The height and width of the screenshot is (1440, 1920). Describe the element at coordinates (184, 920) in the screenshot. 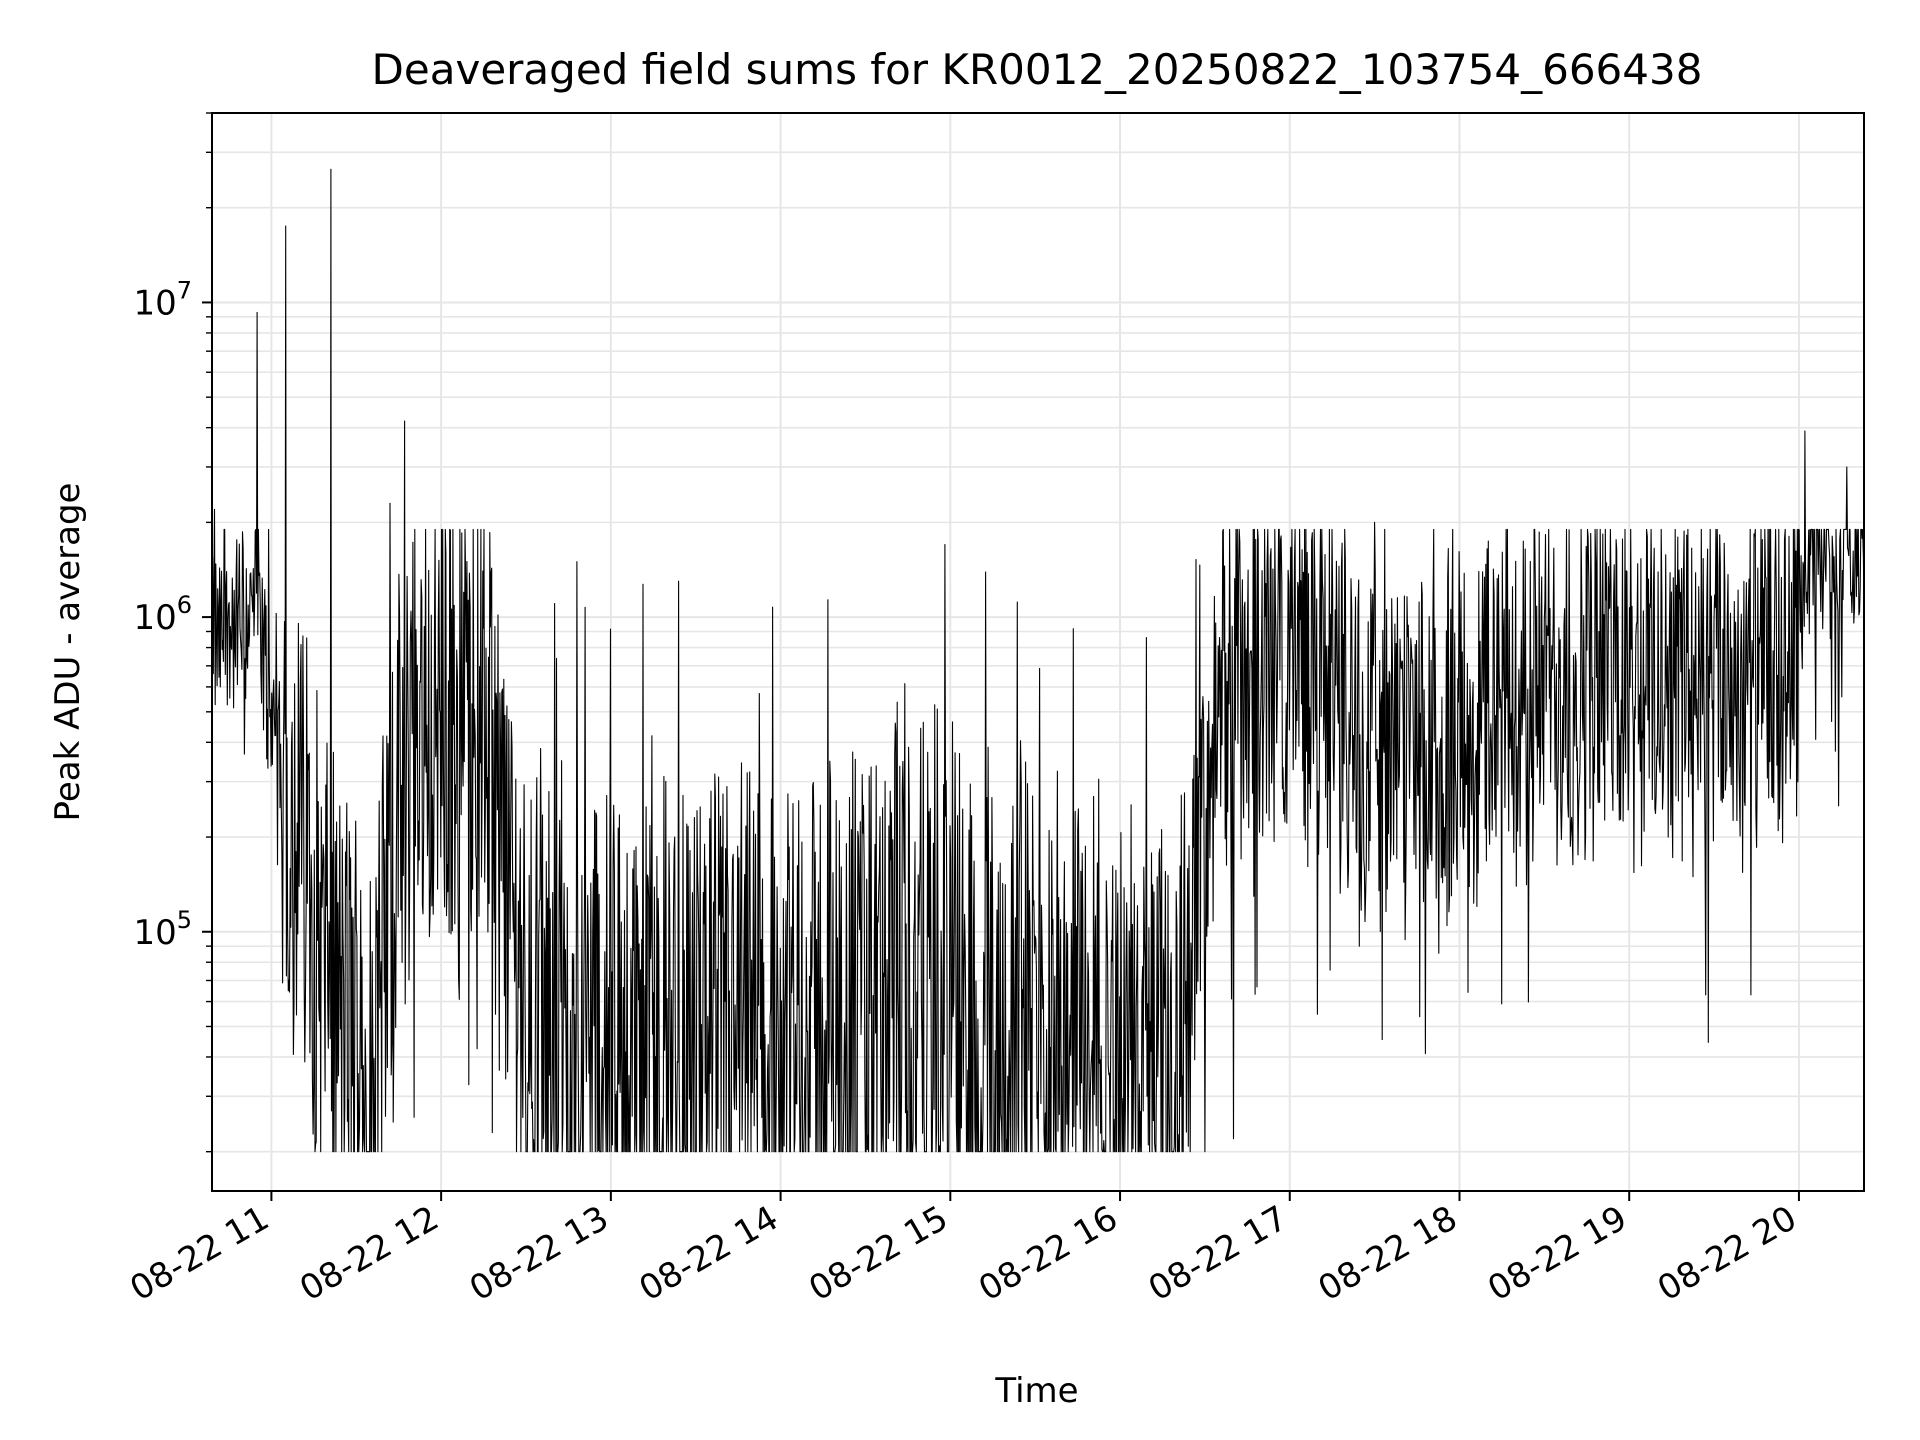

I see `y-tick-label-exponent: 5` at that location.